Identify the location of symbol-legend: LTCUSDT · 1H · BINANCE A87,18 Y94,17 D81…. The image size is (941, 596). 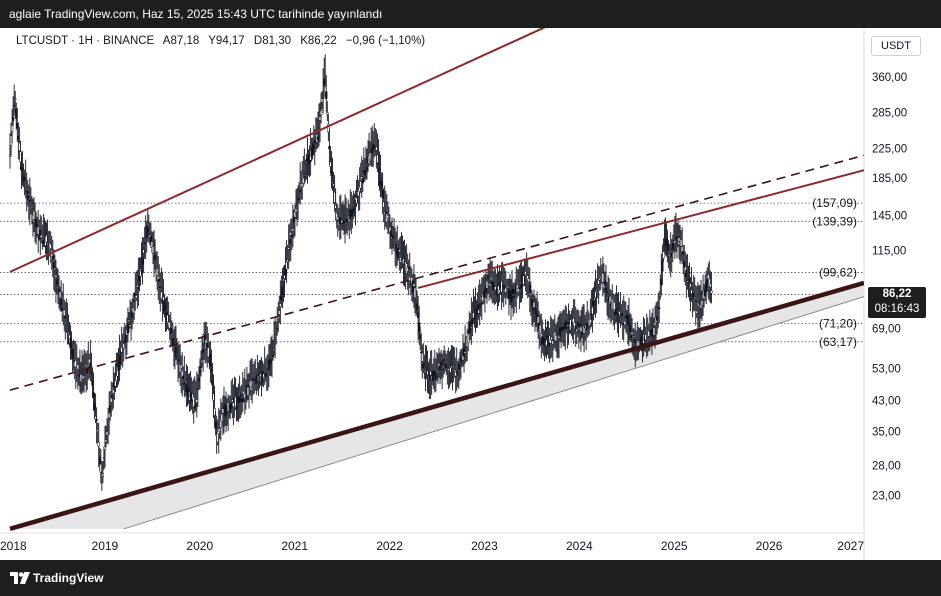
(223, 41).